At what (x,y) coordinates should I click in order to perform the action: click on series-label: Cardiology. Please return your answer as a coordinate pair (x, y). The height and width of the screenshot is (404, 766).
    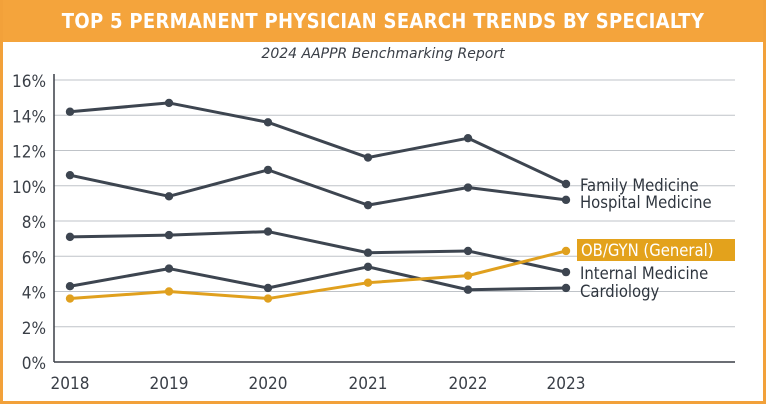
    Looking at the image, I should click on (620, 291).